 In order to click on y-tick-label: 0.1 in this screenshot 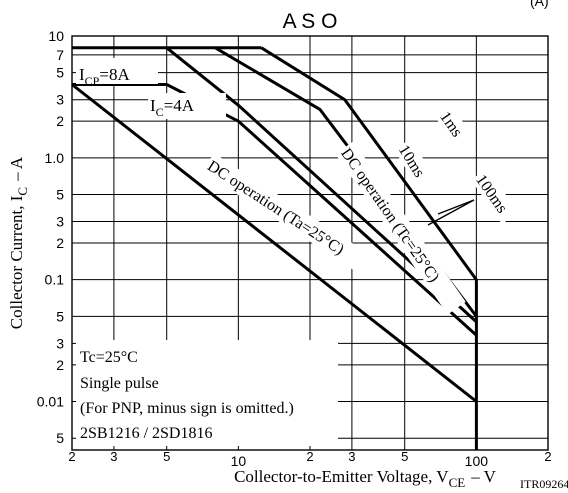, I will do `click(55, 280)`.